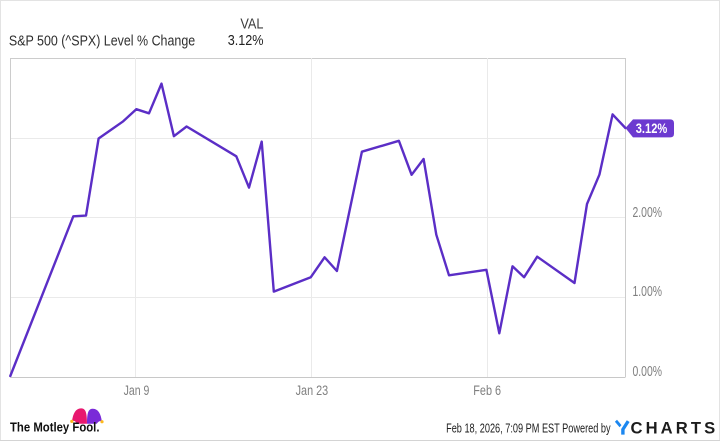 The image size is (720, 441). I want to click on svg-text: Jan 23, so click(312, 390).